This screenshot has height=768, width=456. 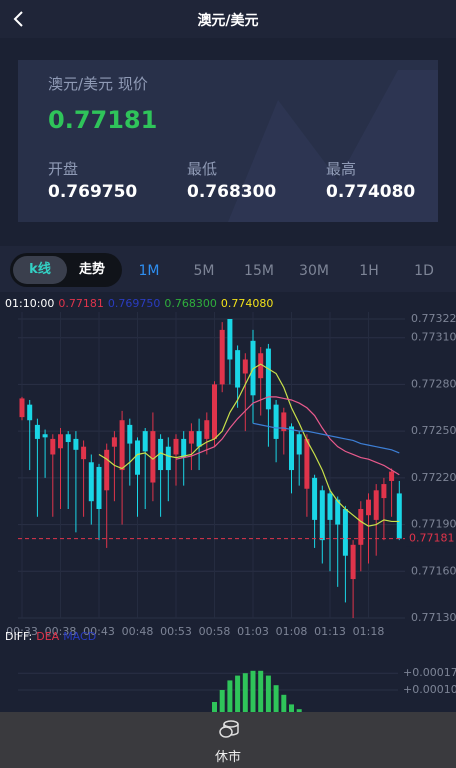 I want to click on interval-tab: 15M, so click(x=259, y=271).